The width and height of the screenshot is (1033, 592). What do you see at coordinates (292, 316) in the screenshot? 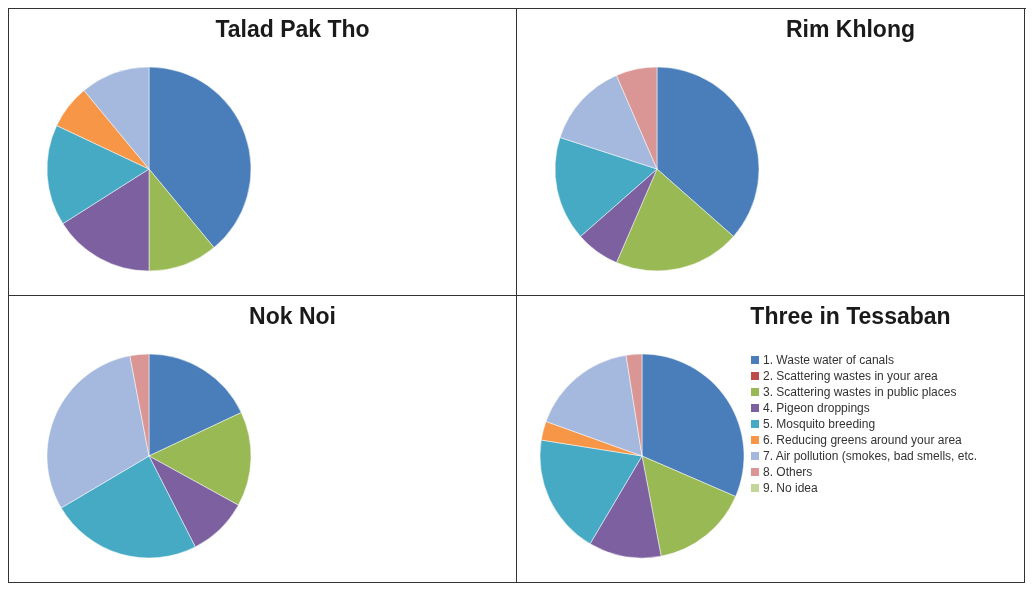
I see `chart-title: Nok Noi` at bounding box center [292, 316].